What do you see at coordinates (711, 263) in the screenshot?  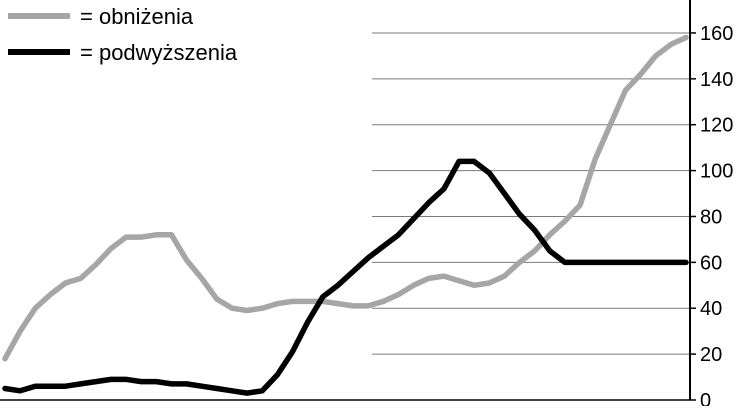 I see `y-tick-label-60: 60` at bounding box center [711, 263].